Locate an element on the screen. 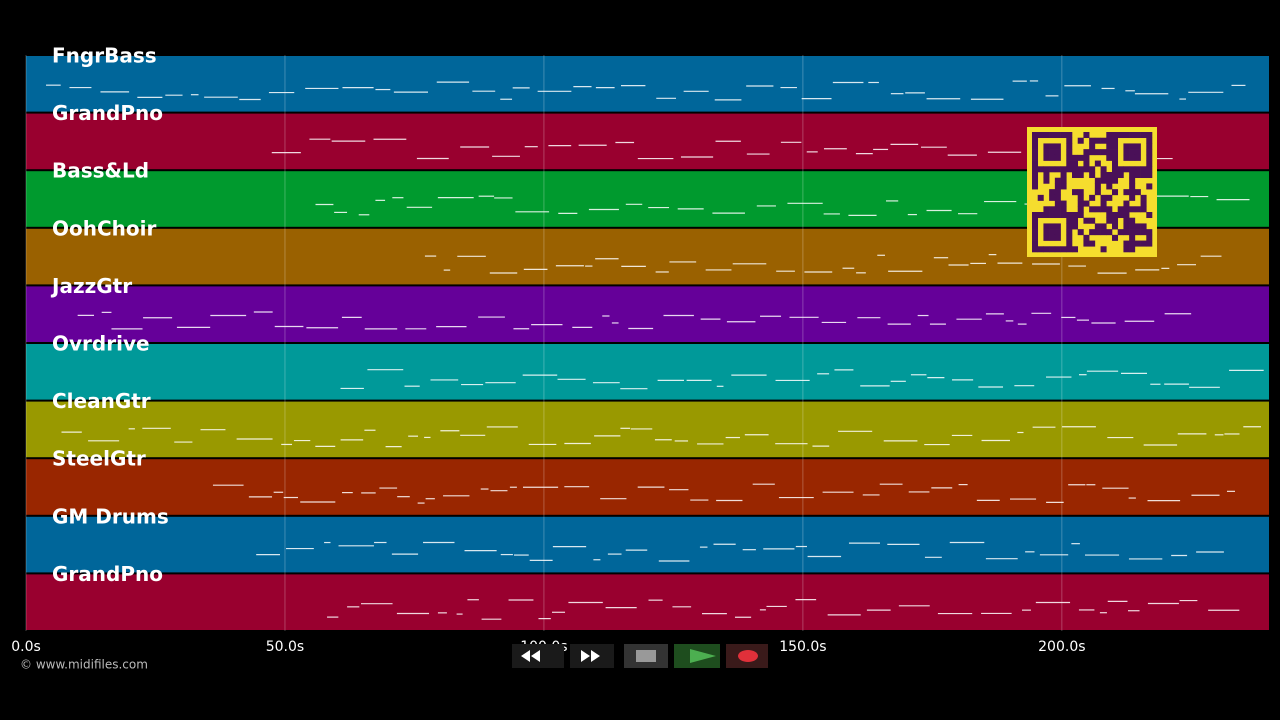 The width and height of the screenshot is (1280, 720). track-name: SteelGtr is located at coordinates (99, 459).